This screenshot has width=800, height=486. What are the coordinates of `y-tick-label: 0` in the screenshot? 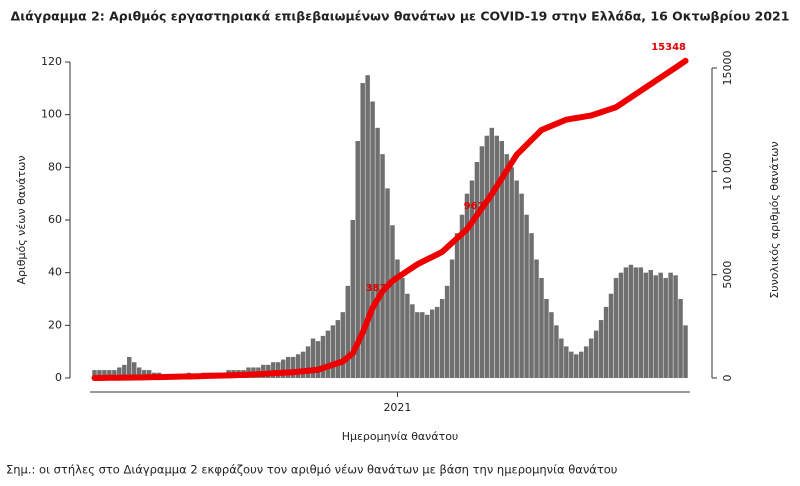 It's located at (58, 377).